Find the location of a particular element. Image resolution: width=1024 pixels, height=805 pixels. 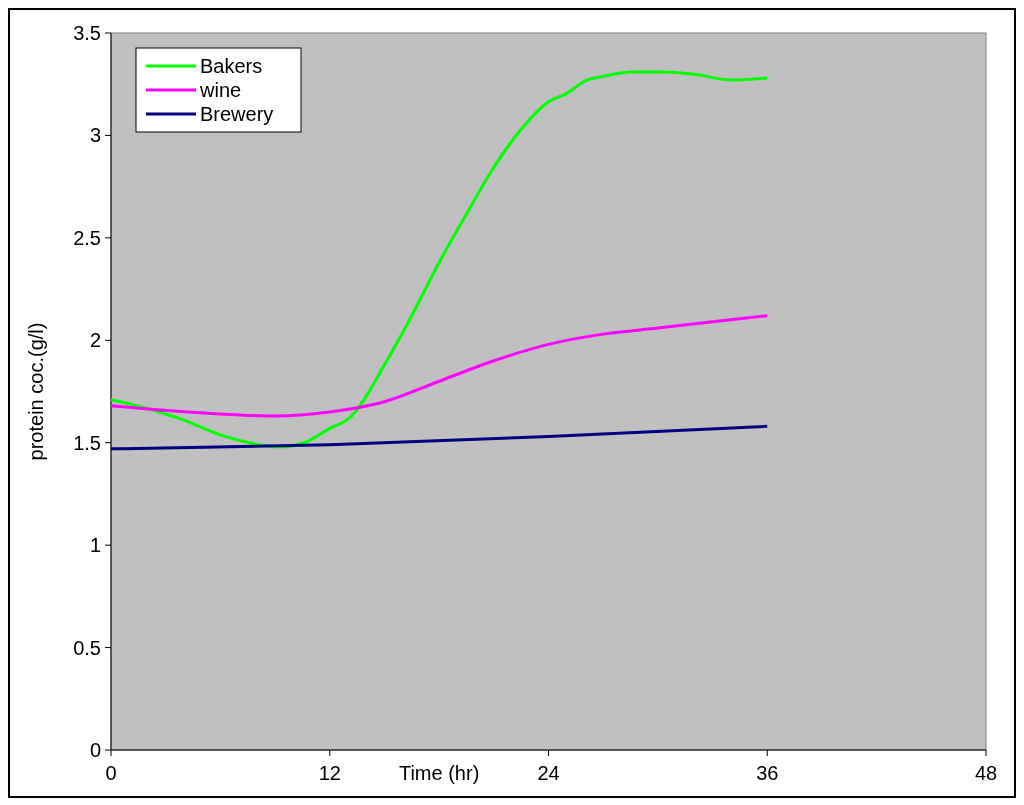

y-tick-label: 0 is located at coordinates (95, 750).